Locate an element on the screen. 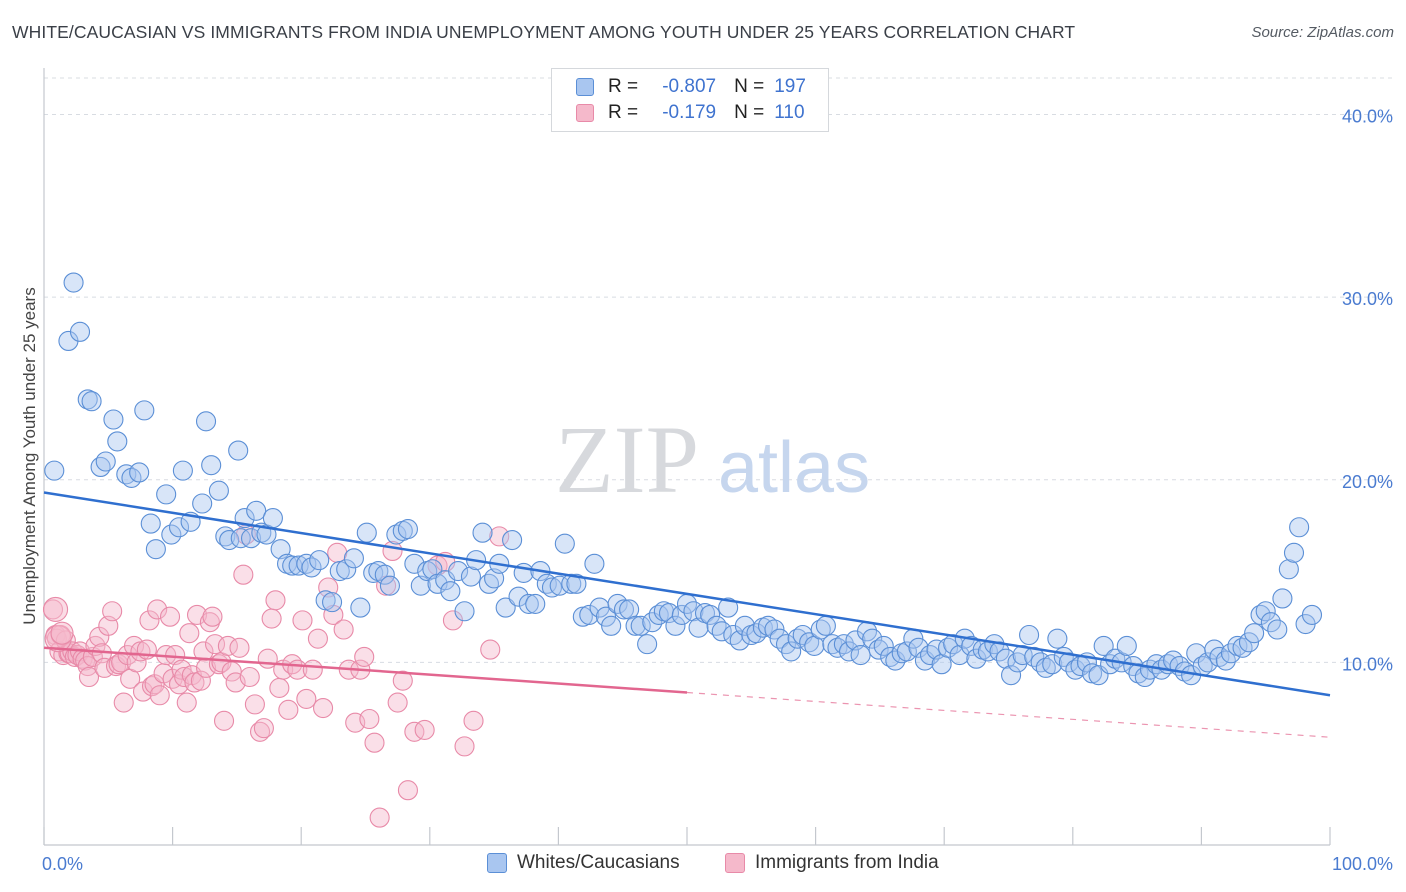  y-tick-label: 30.0% is located at coordinates (1367, 299).